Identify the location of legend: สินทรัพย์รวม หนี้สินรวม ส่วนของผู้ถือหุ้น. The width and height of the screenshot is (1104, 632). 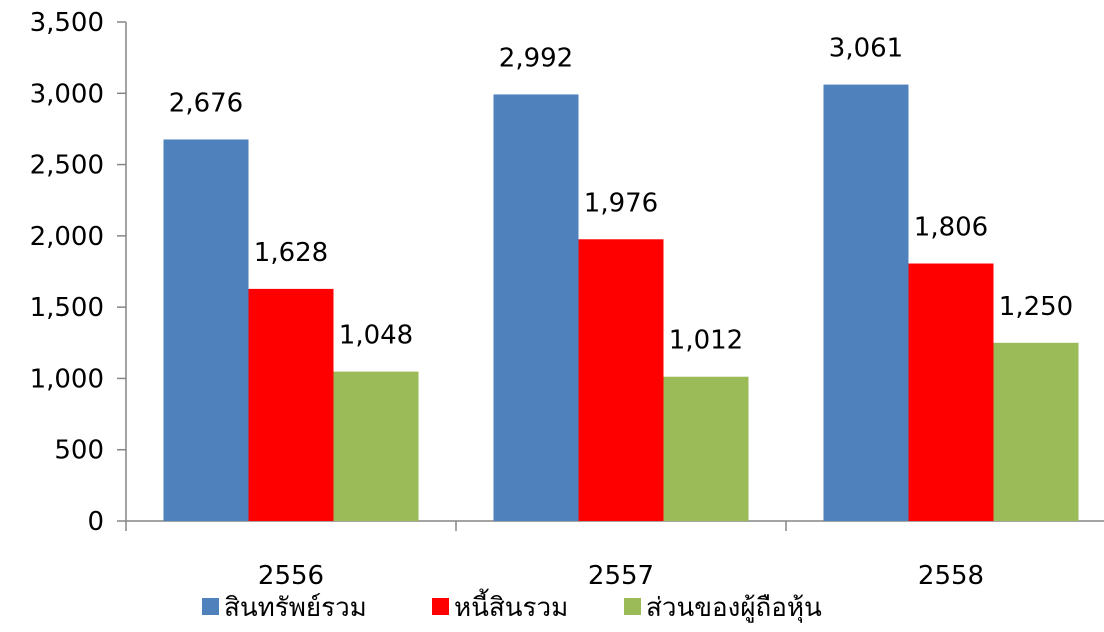
(512, 605).